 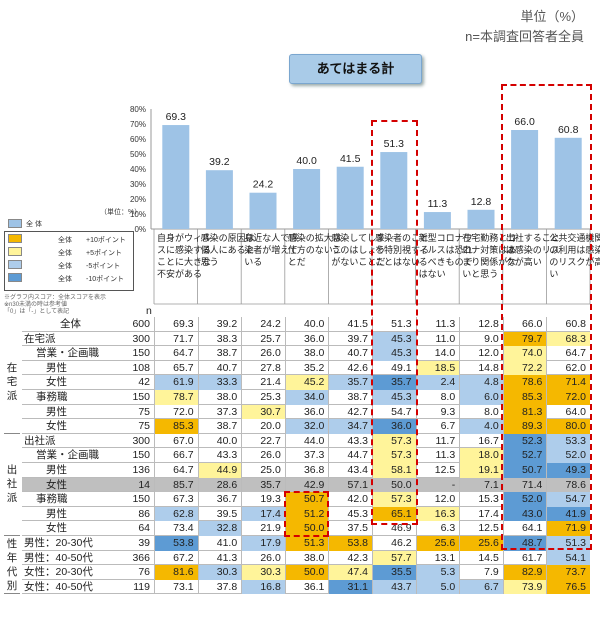 I want to click on table-cell: 64.1, so click(x=524, y=528).